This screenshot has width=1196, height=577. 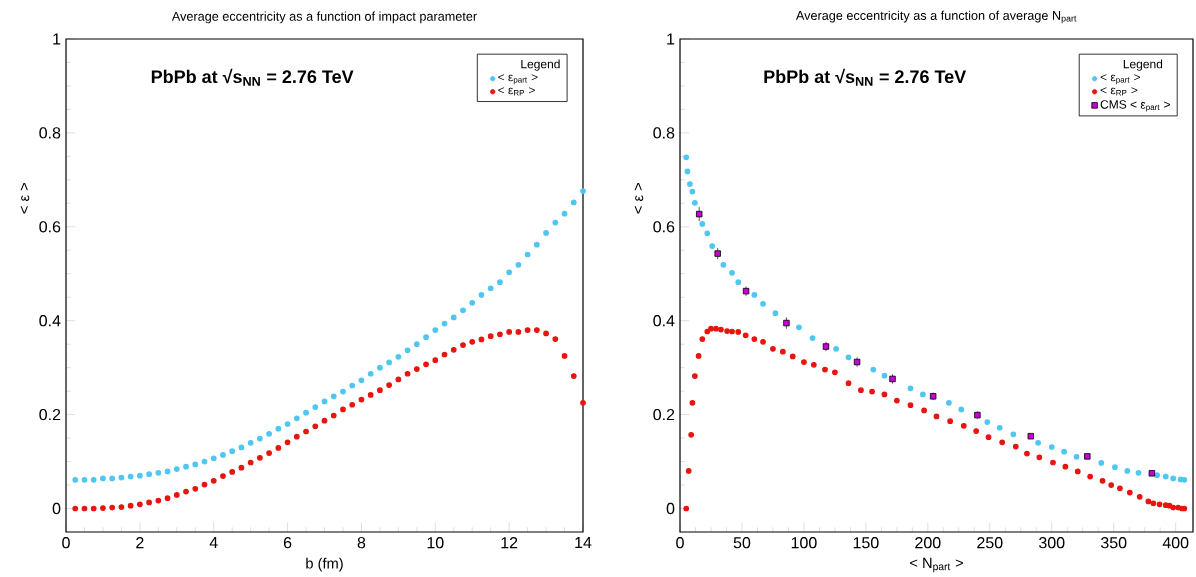 I want to click on x-tick-label: 0, so click(x=680, y=543).